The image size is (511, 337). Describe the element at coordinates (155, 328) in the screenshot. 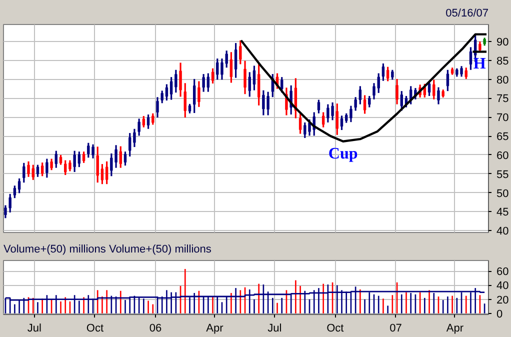

I see `x-tick-label: 06` at that location.